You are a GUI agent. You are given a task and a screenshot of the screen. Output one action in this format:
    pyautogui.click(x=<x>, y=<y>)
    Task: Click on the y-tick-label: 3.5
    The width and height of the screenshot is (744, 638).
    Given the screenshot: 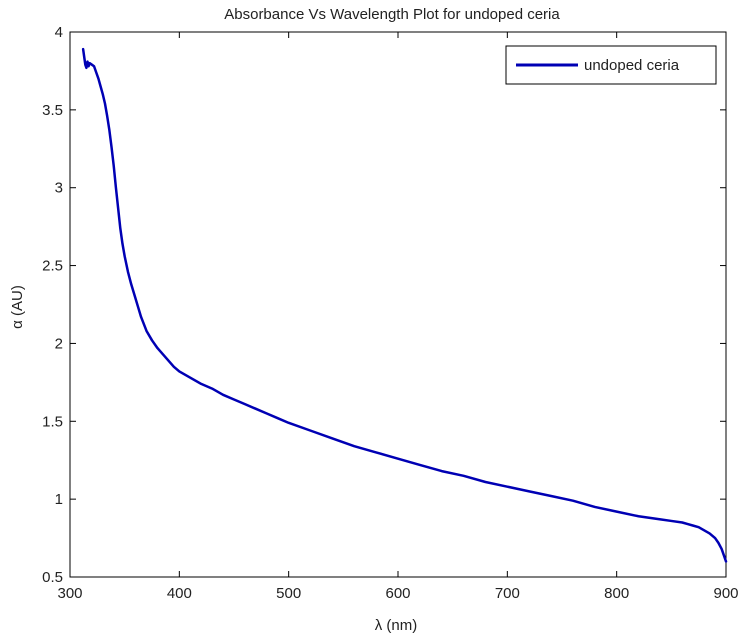 What is the action you would take?
    pyautogui.click(x=52, y=110)
    